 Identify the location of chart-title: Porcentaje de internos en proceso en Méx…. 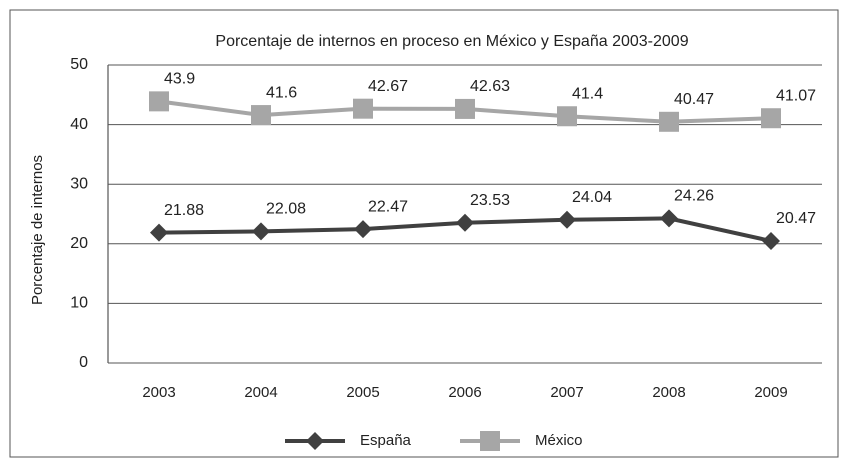
(451, 41).